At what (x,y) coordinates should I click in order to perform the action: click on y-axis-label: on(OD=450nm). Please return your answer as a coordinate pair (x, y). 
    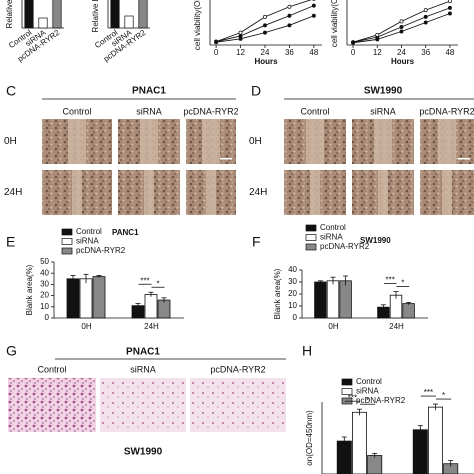
    Looking at the image, I should click on (309, 438).